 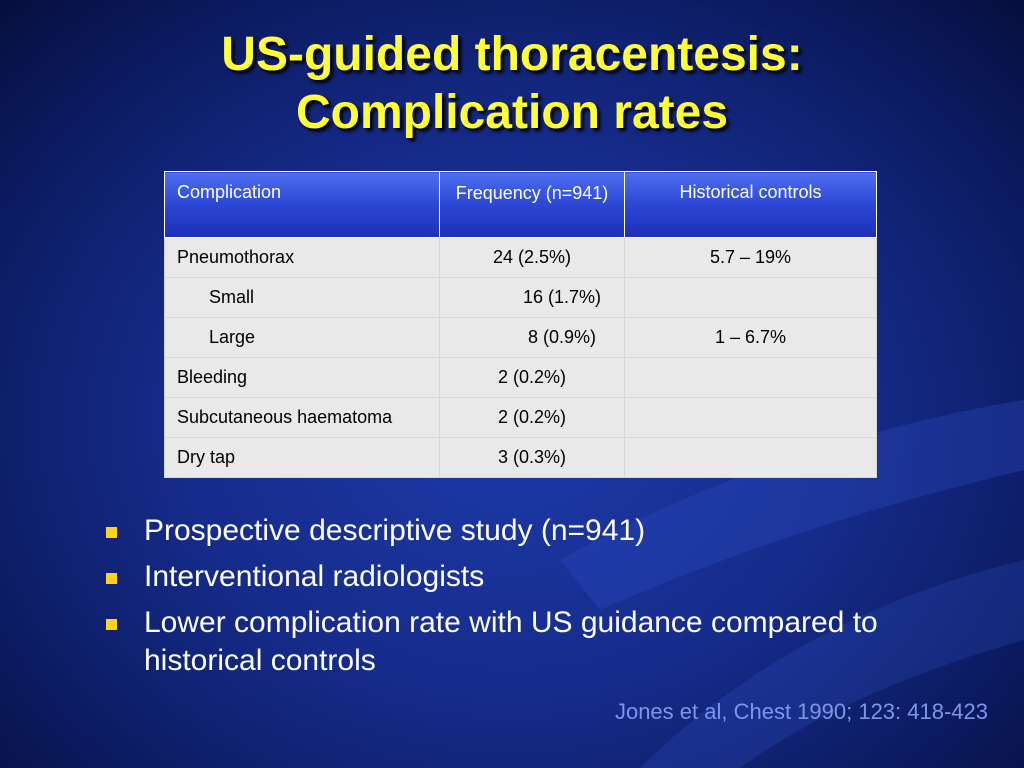 What do you see at coordinates (550, 577) in the screenshot?
I see `list-item: Interventional radiologists` at bounding box center [550, 577].